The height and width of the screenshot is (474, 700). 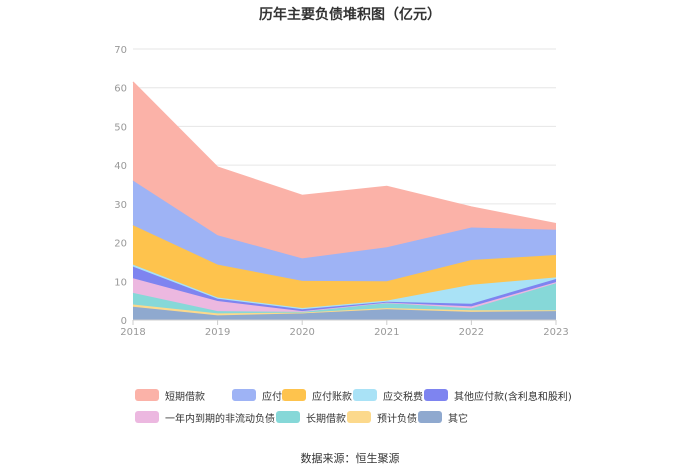 I want to click on y-tick-label: 40, so click(x=120, y=166).